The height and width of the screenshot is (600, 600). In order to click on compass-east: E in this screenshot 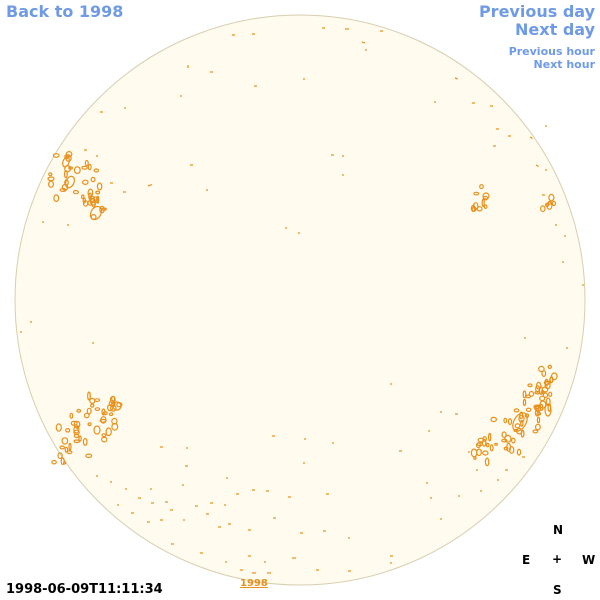, I will do `click(526, 560)`.